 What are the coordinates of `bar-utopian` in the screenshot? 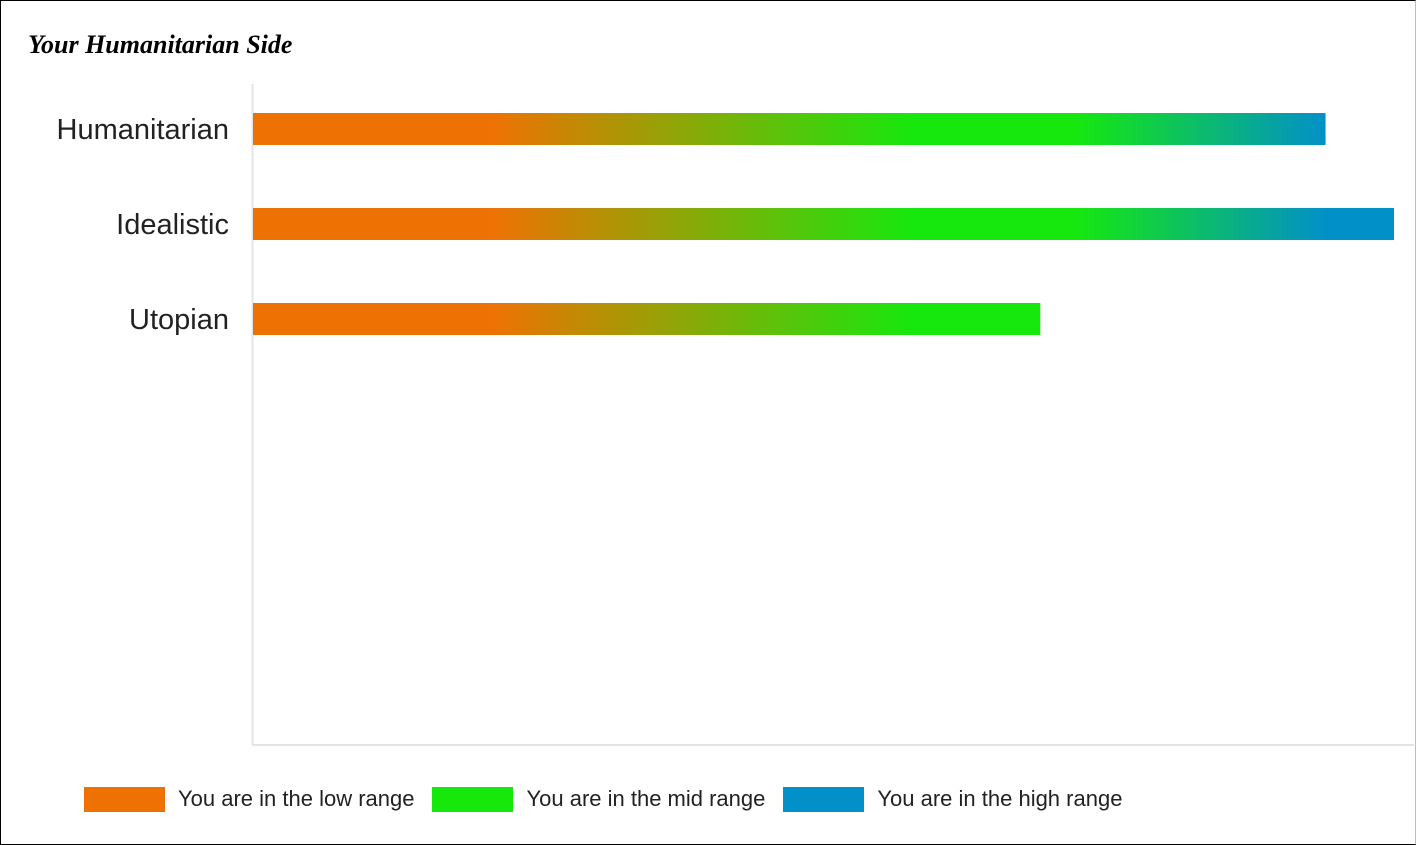 It's located at (647, 319).